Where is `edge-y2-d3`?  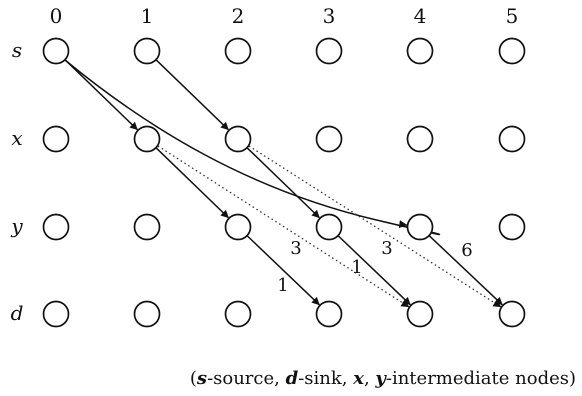 edge-y2-d3 is located at coordinates (283, 270).